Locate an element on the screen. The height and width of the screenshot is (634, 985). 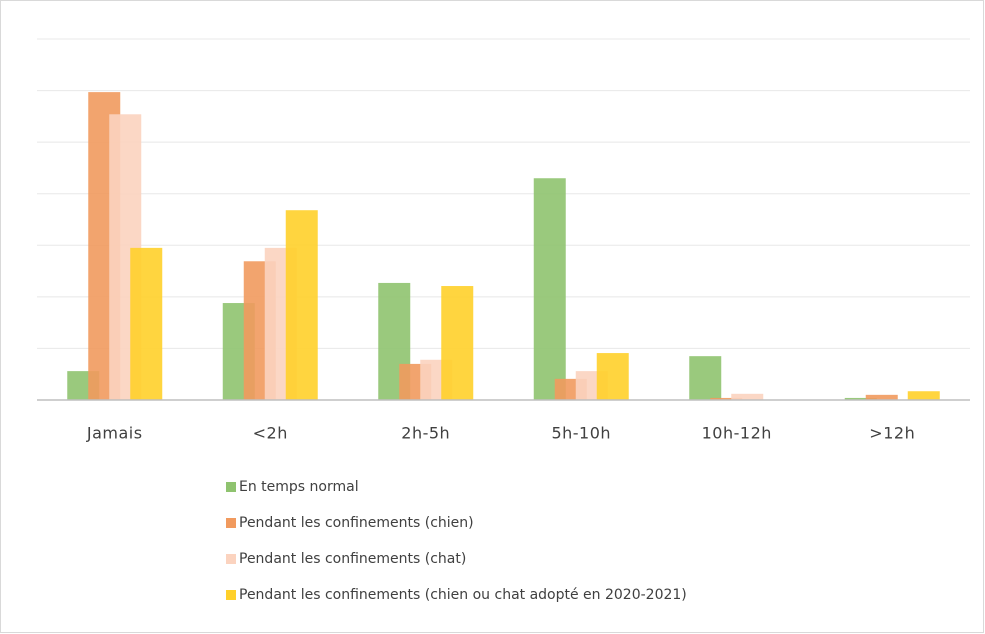
x-tick-label: >12h is located at coordinates (892, 433).